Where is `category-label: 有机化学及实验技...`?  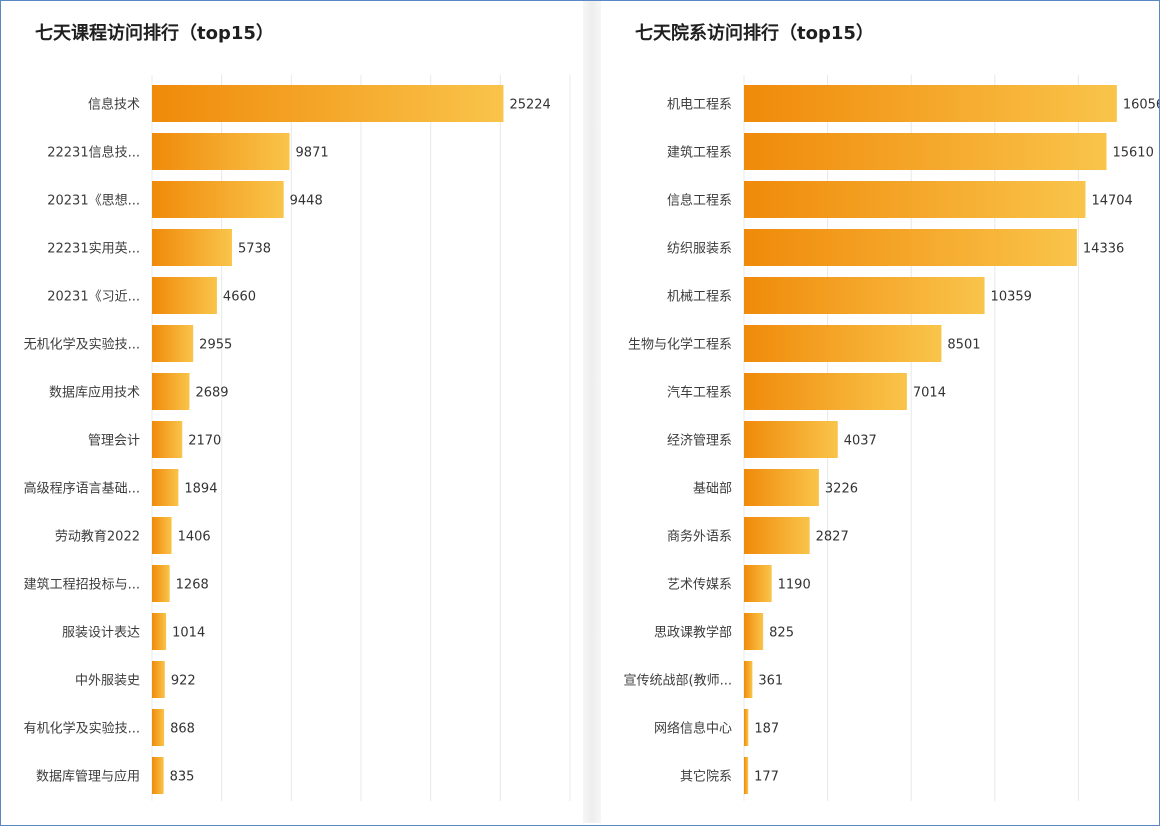 category-label: 有机化学及实验技... is located at coordinates (82, 729).